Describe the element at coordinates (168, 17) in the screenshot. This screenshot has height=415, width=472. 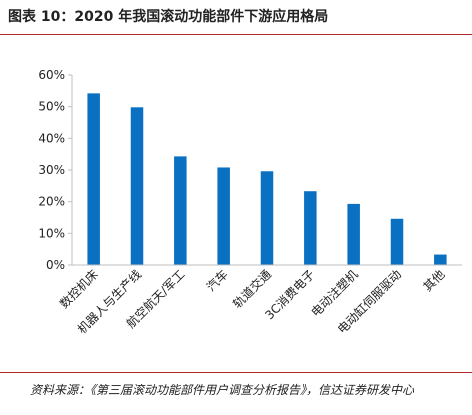
I see `figure-title: 图表 10：2020 年我国滚动功能部件下游应用格局` at that location.